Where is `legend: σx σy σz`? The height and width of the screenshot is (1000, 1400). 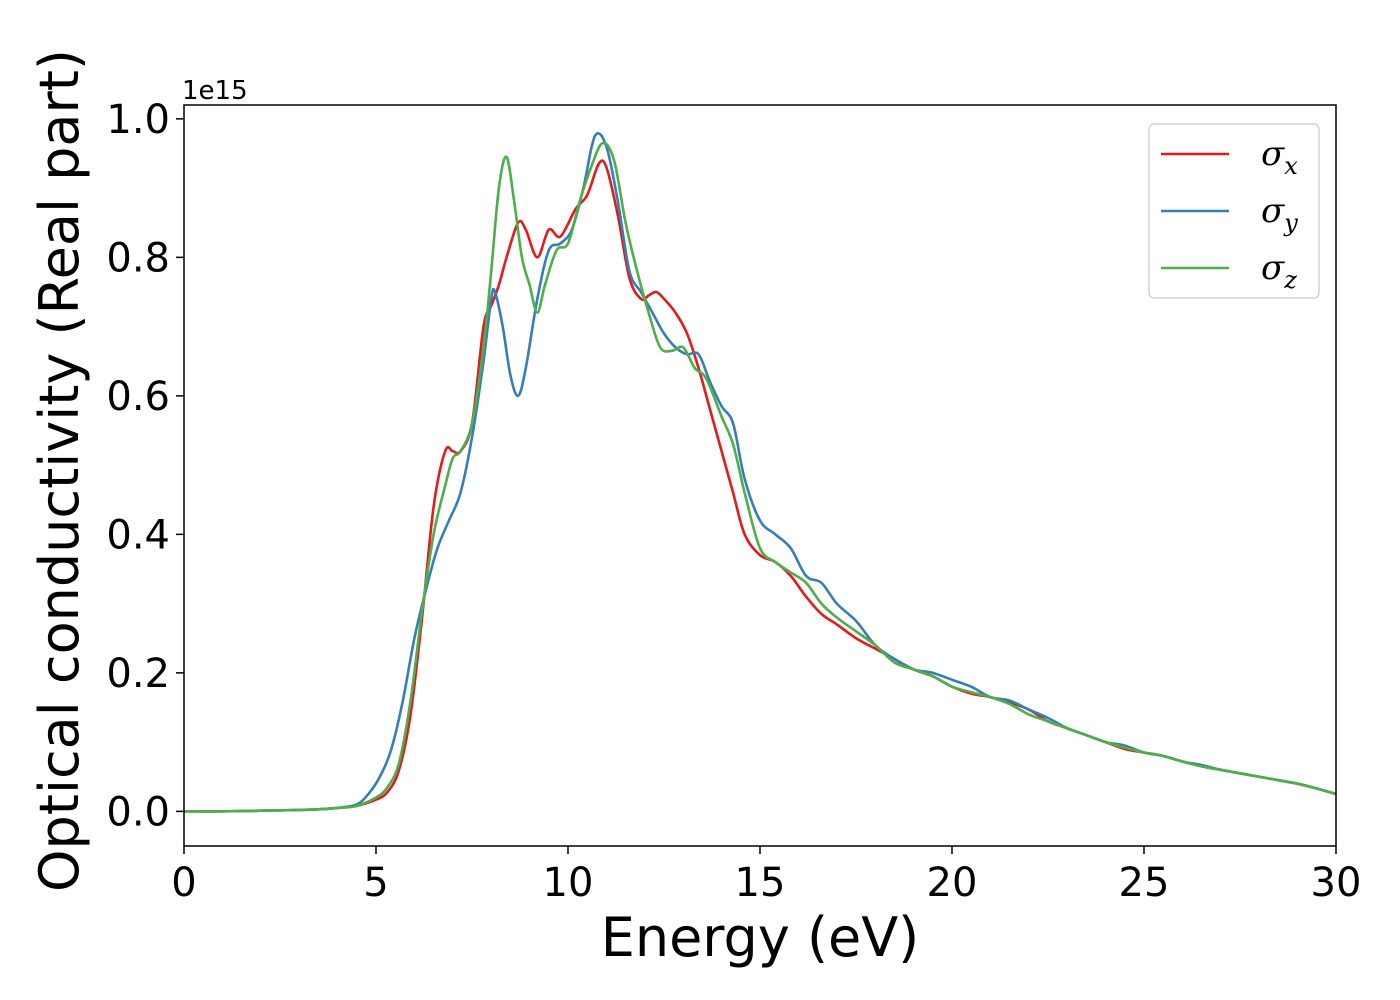
legend: σx σy σz is located at coordinates (1234, 211).